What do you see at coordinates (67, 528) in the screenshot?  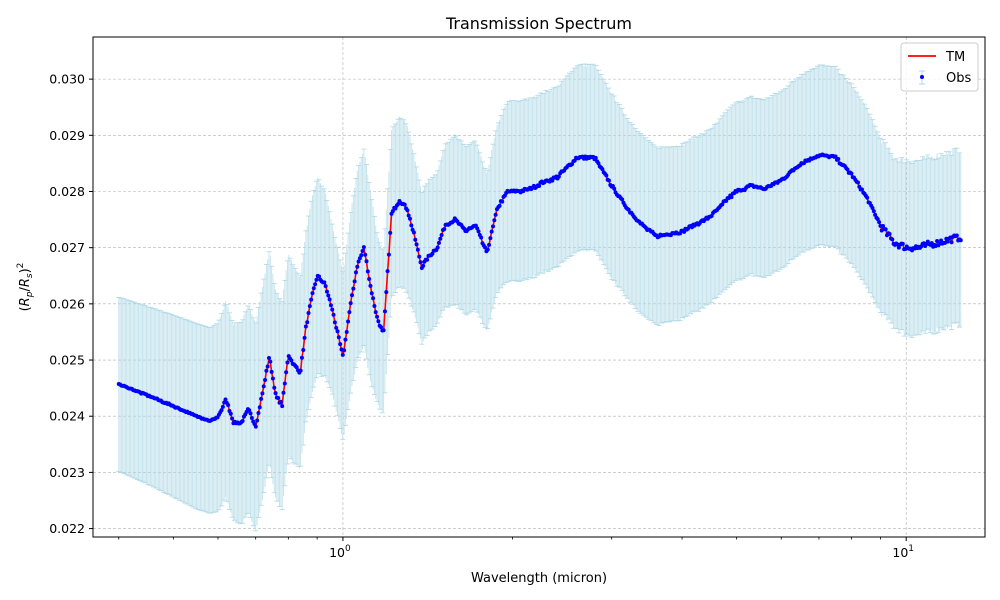 I see `y-tick-label: 0.022` at bounding box center [67, 528].